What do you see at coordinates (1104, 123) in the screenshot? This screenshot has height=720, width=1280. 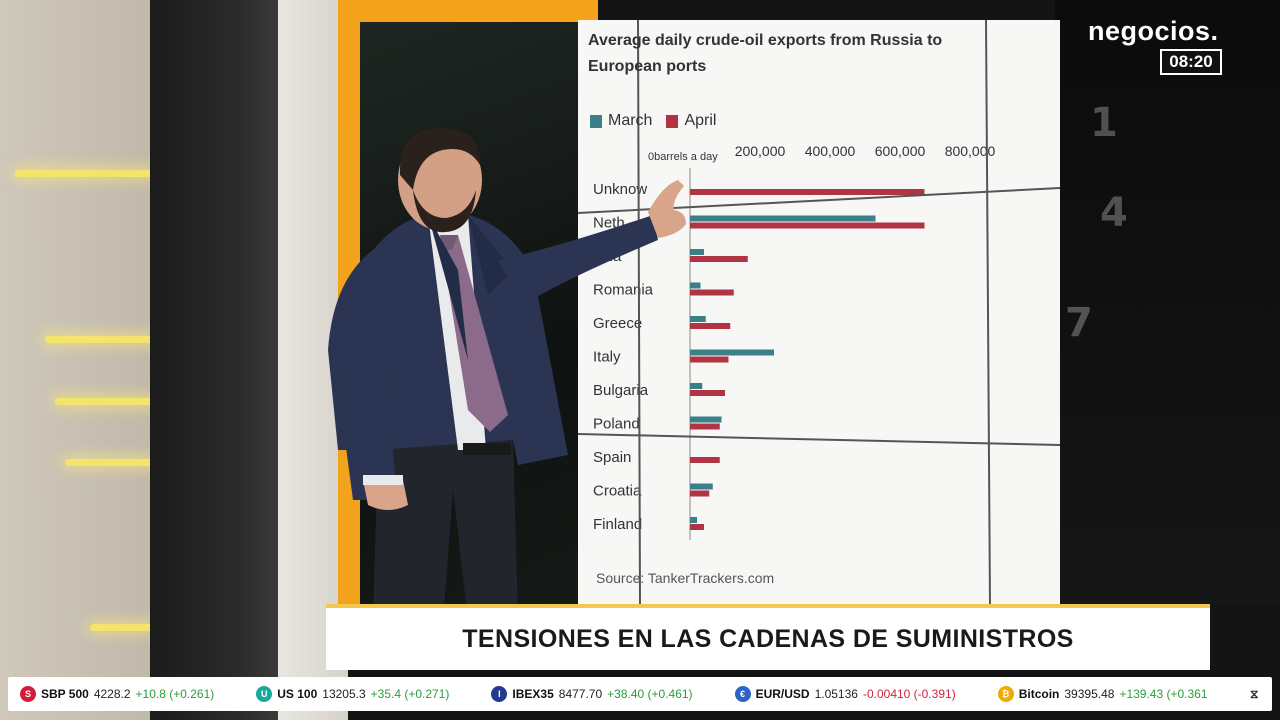 I see `background-digit: 1` at bounding box center [1104, 123].